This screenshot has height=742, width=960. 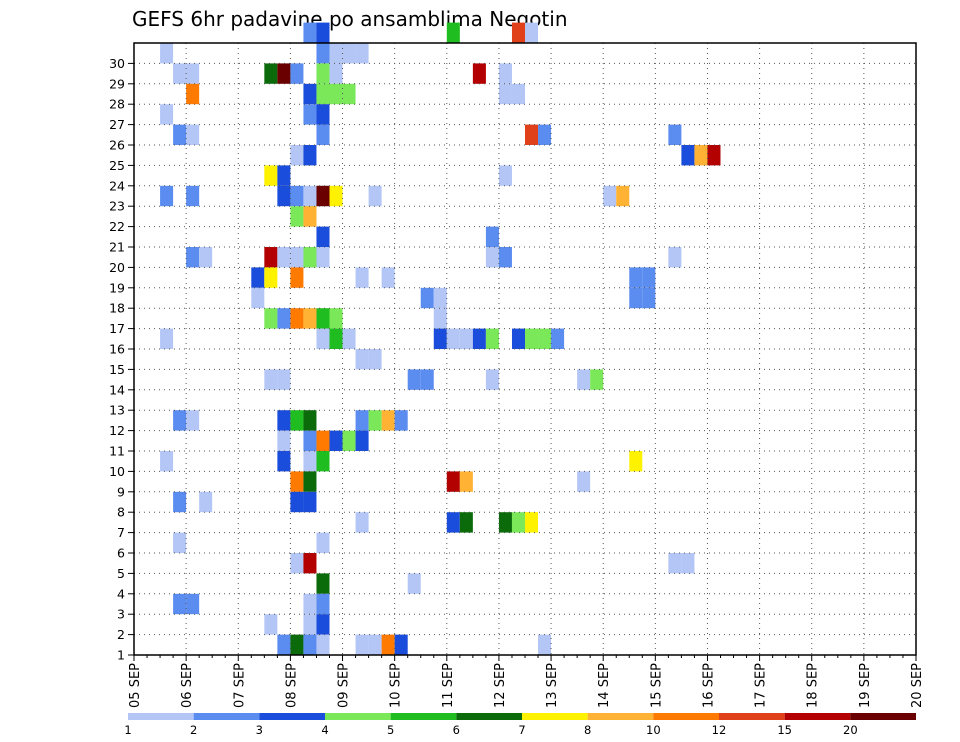 What do you see at coordinates (653, 730) in the screenshot?
I see `legend-label: 10` at bounding box center [653, 730].